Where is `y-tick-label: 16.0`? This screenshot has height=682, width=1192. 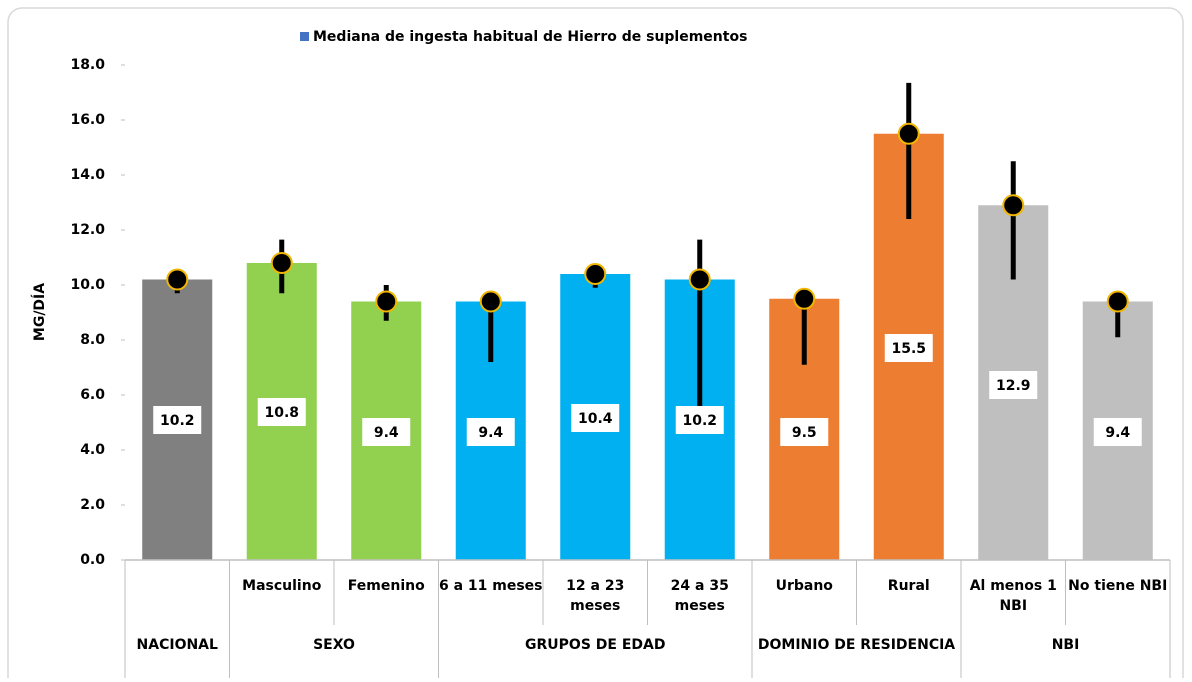 y-tick-label: 16.0 is located at coordinates (87, 120).